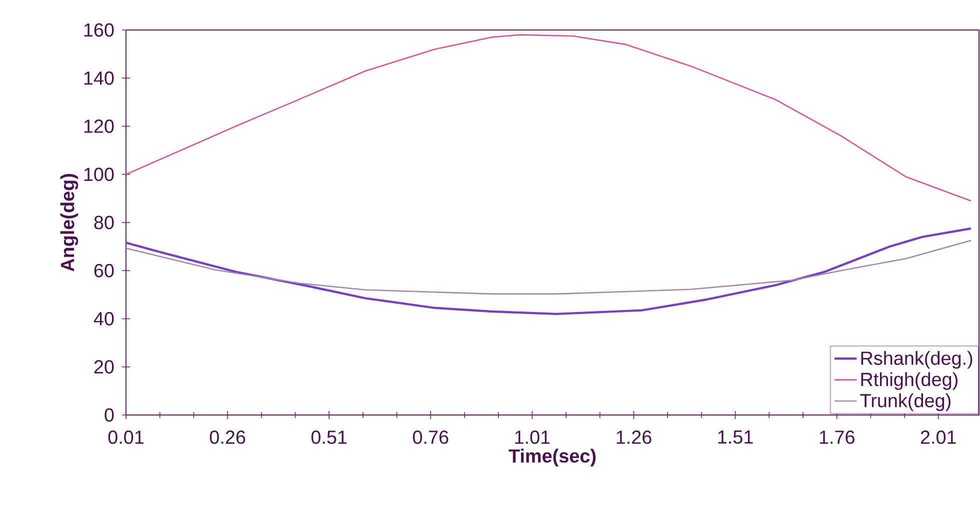 This screenshot has width=980, height=510. What do you see at coordinates (99, 175) in the screenshot?
I see `y-tick-label: 100` at bounding box center [99, 175].